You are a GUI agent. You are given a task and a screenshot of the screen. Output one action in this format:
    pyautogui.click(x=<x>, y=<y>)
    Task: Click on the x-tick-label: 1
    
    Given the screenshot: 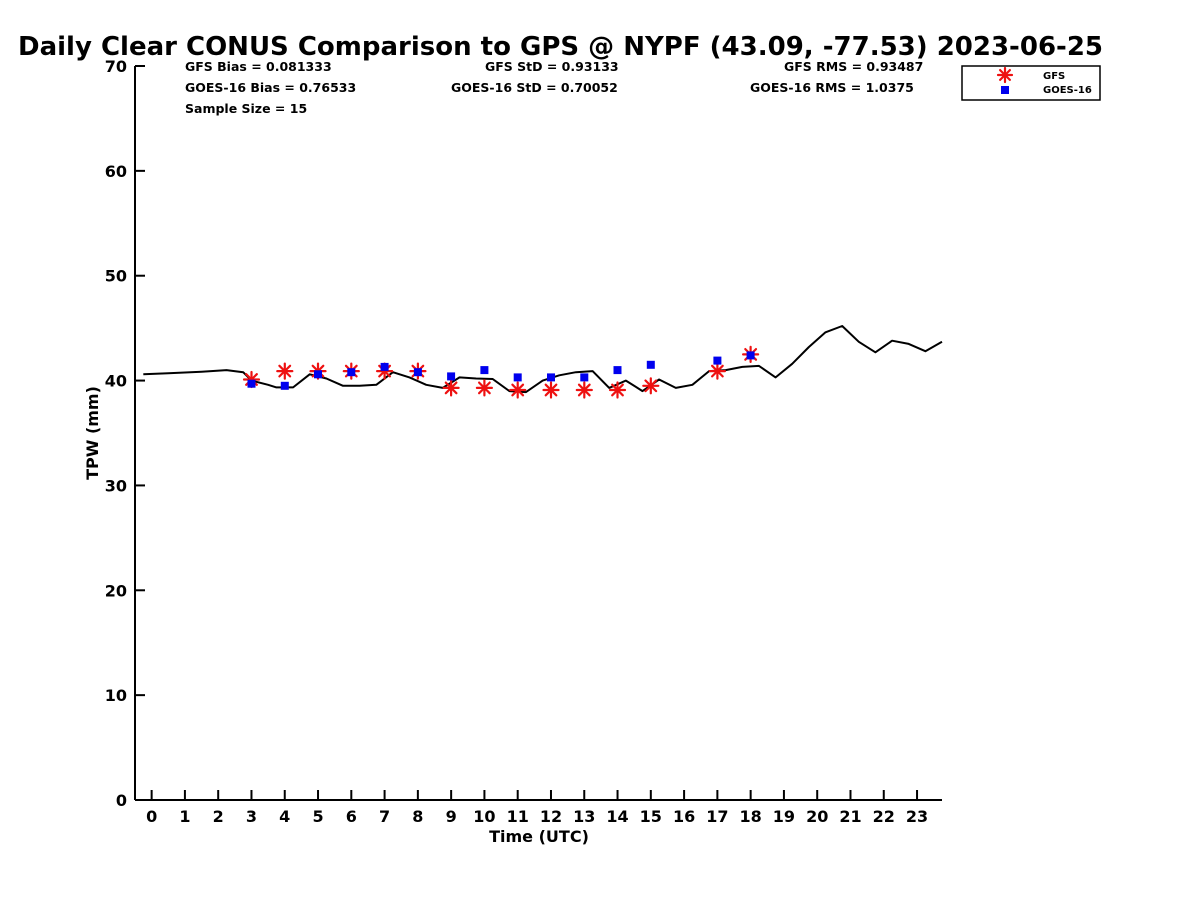 What is the action you would take?
    pyautogui.click(x=184, y=816)
    